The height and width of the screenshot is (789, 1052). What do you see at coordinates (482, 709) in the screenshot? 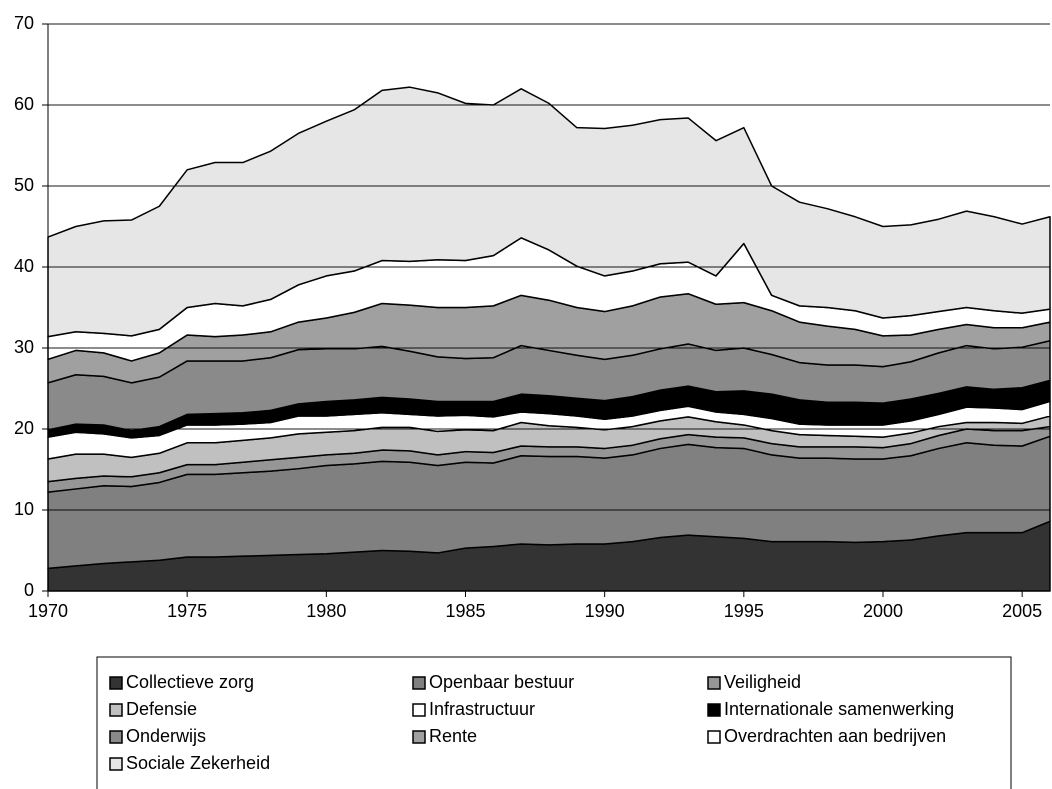
I see `legend-label: Infrastructuur` at bounding box center [482, 709].